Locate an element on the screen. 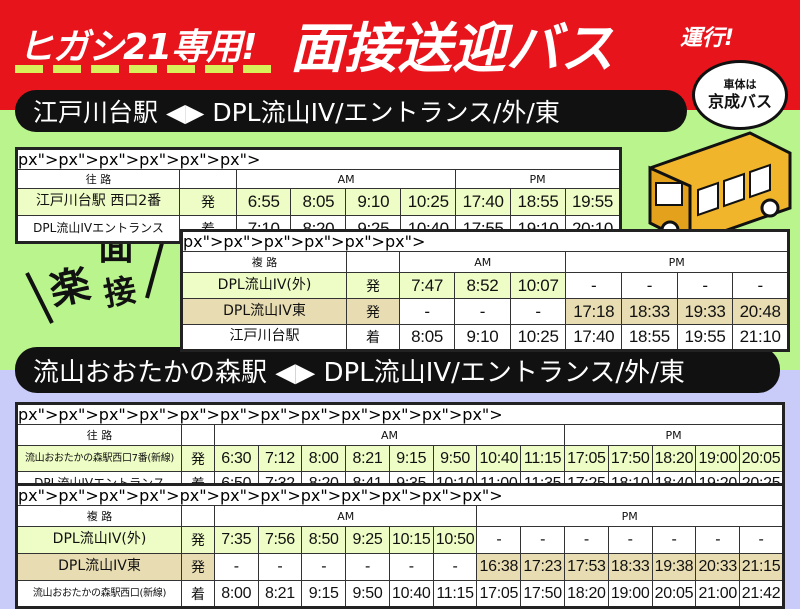  stop-name: 江戸川台駅 西口2番 is located at coordinates (98, 202).